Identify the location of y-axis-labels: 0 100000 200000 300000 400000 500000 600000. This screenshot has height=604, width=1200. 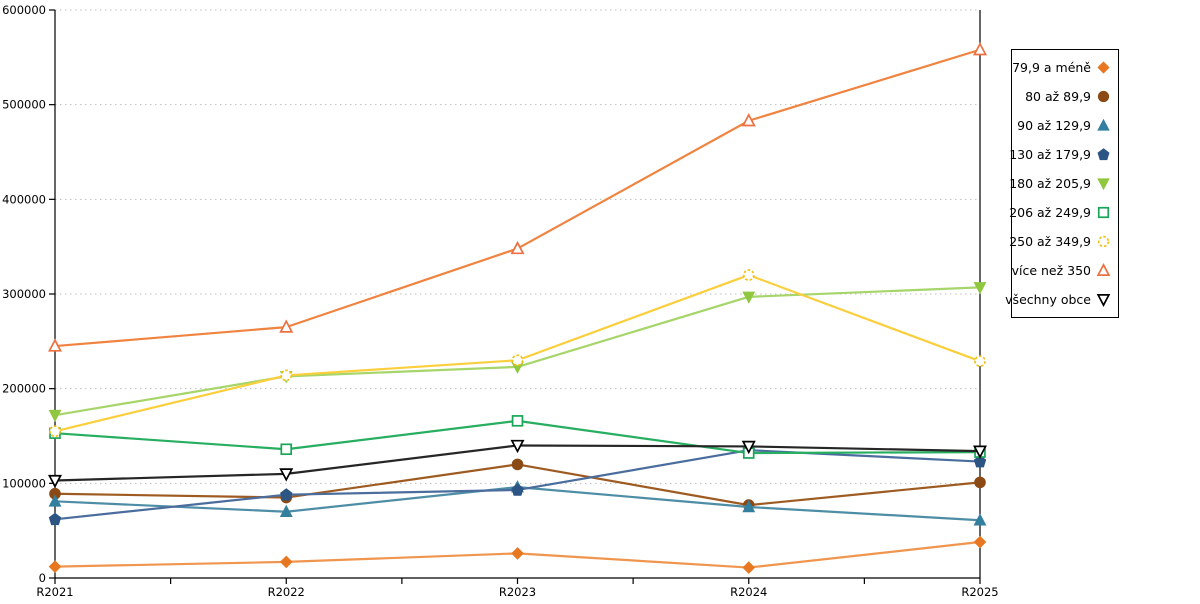
(28, 294).